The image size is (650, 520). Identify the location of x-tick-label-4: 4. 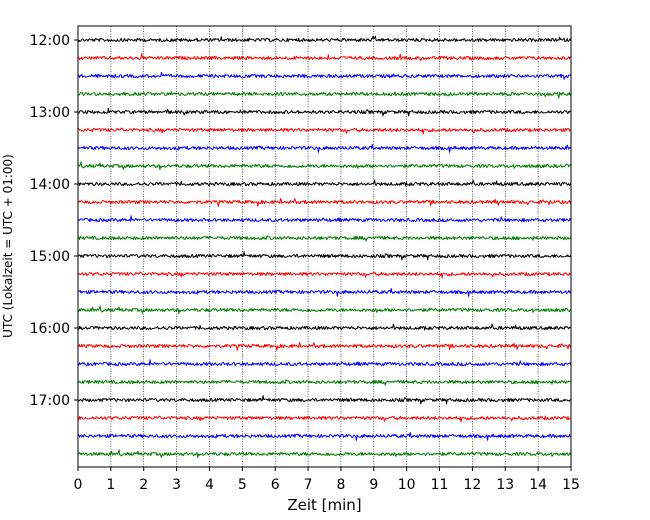
(209, 485).